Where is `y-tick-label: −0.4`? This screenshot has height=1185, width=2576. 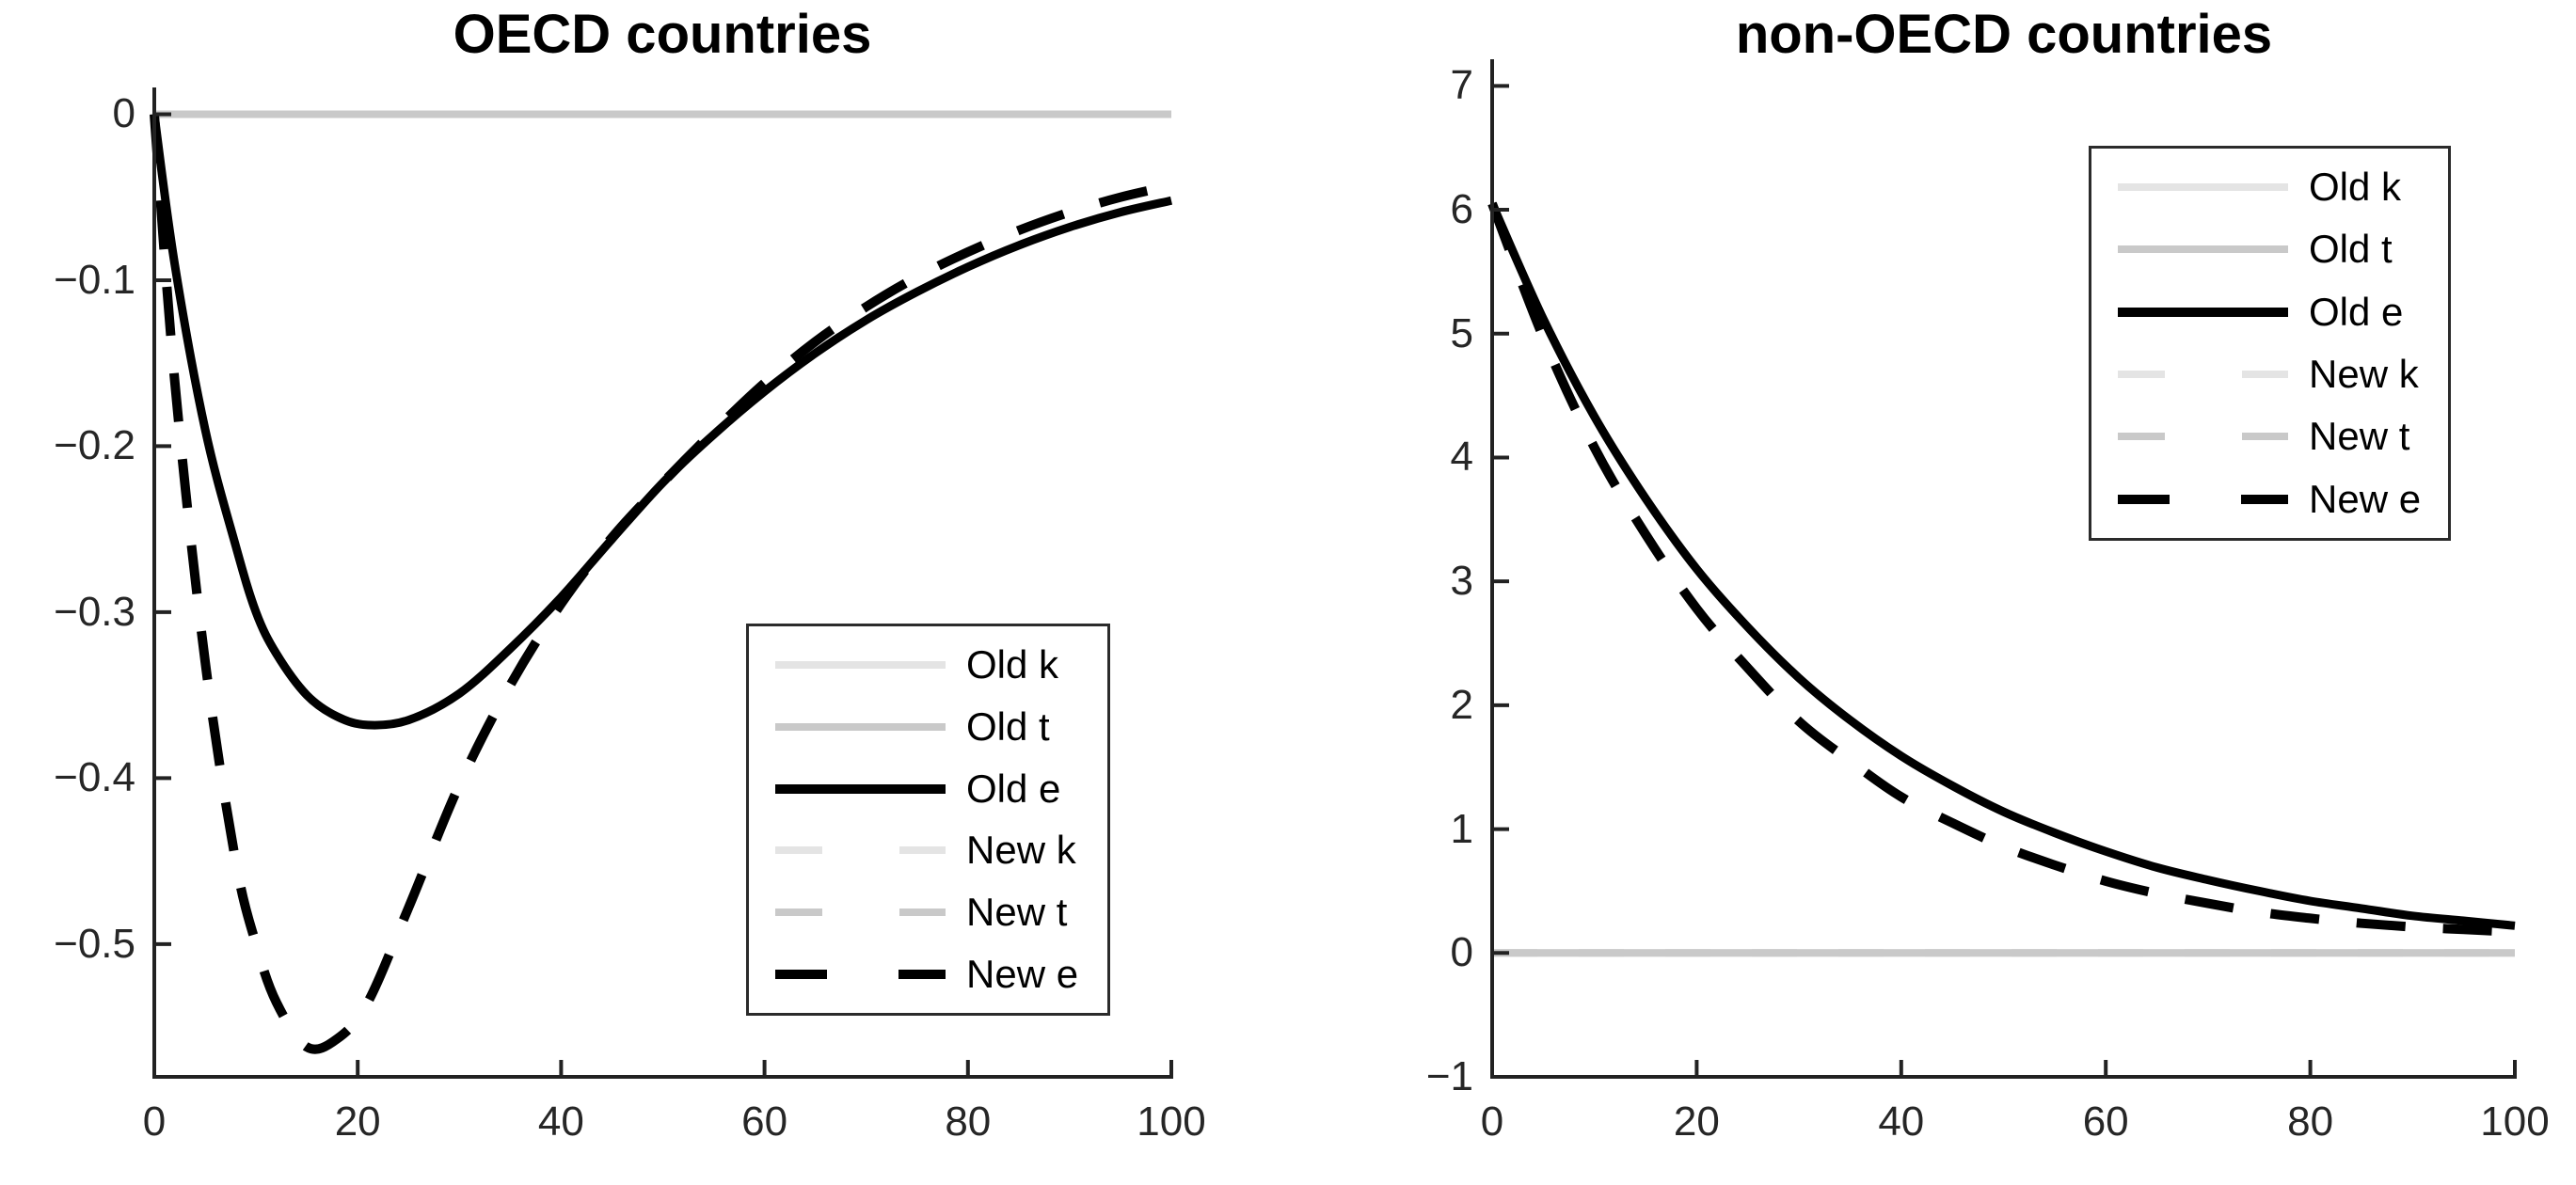
y-tick-label: −0.4 is located at coordinates (94, 777).